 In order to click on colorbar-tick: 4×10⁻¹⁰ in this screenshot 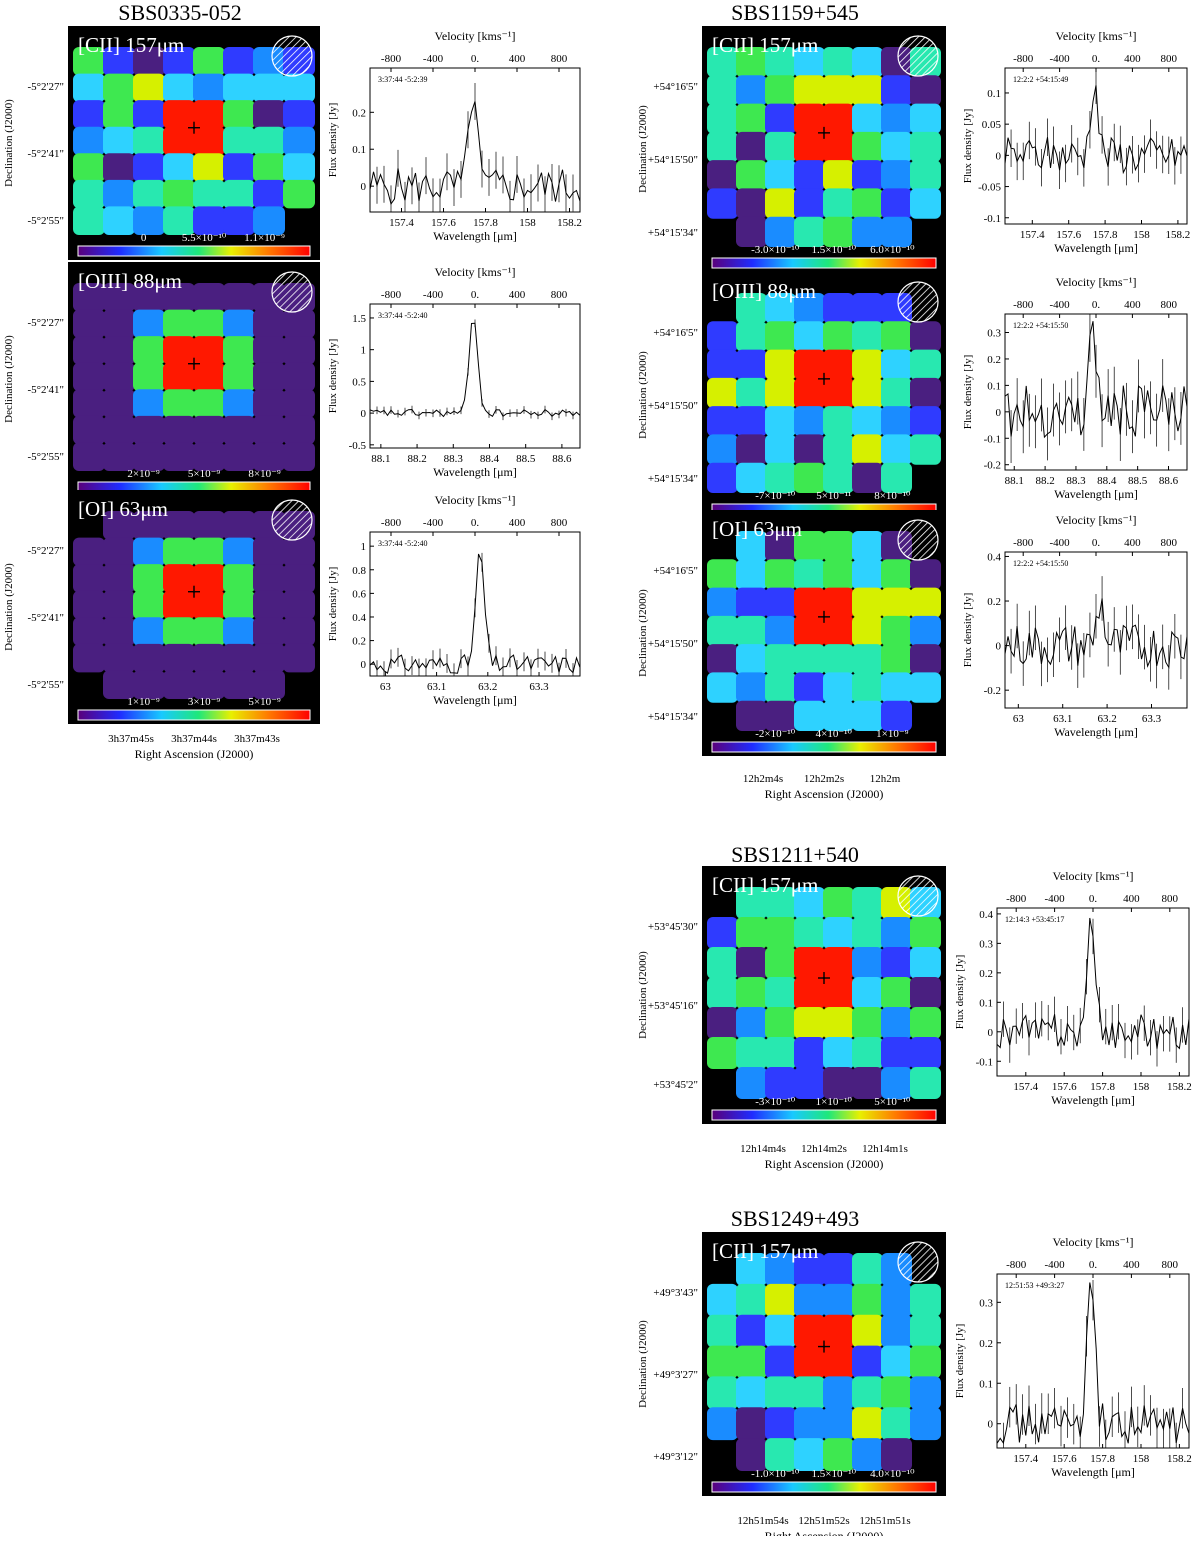, I will do `click(834, 734)`.